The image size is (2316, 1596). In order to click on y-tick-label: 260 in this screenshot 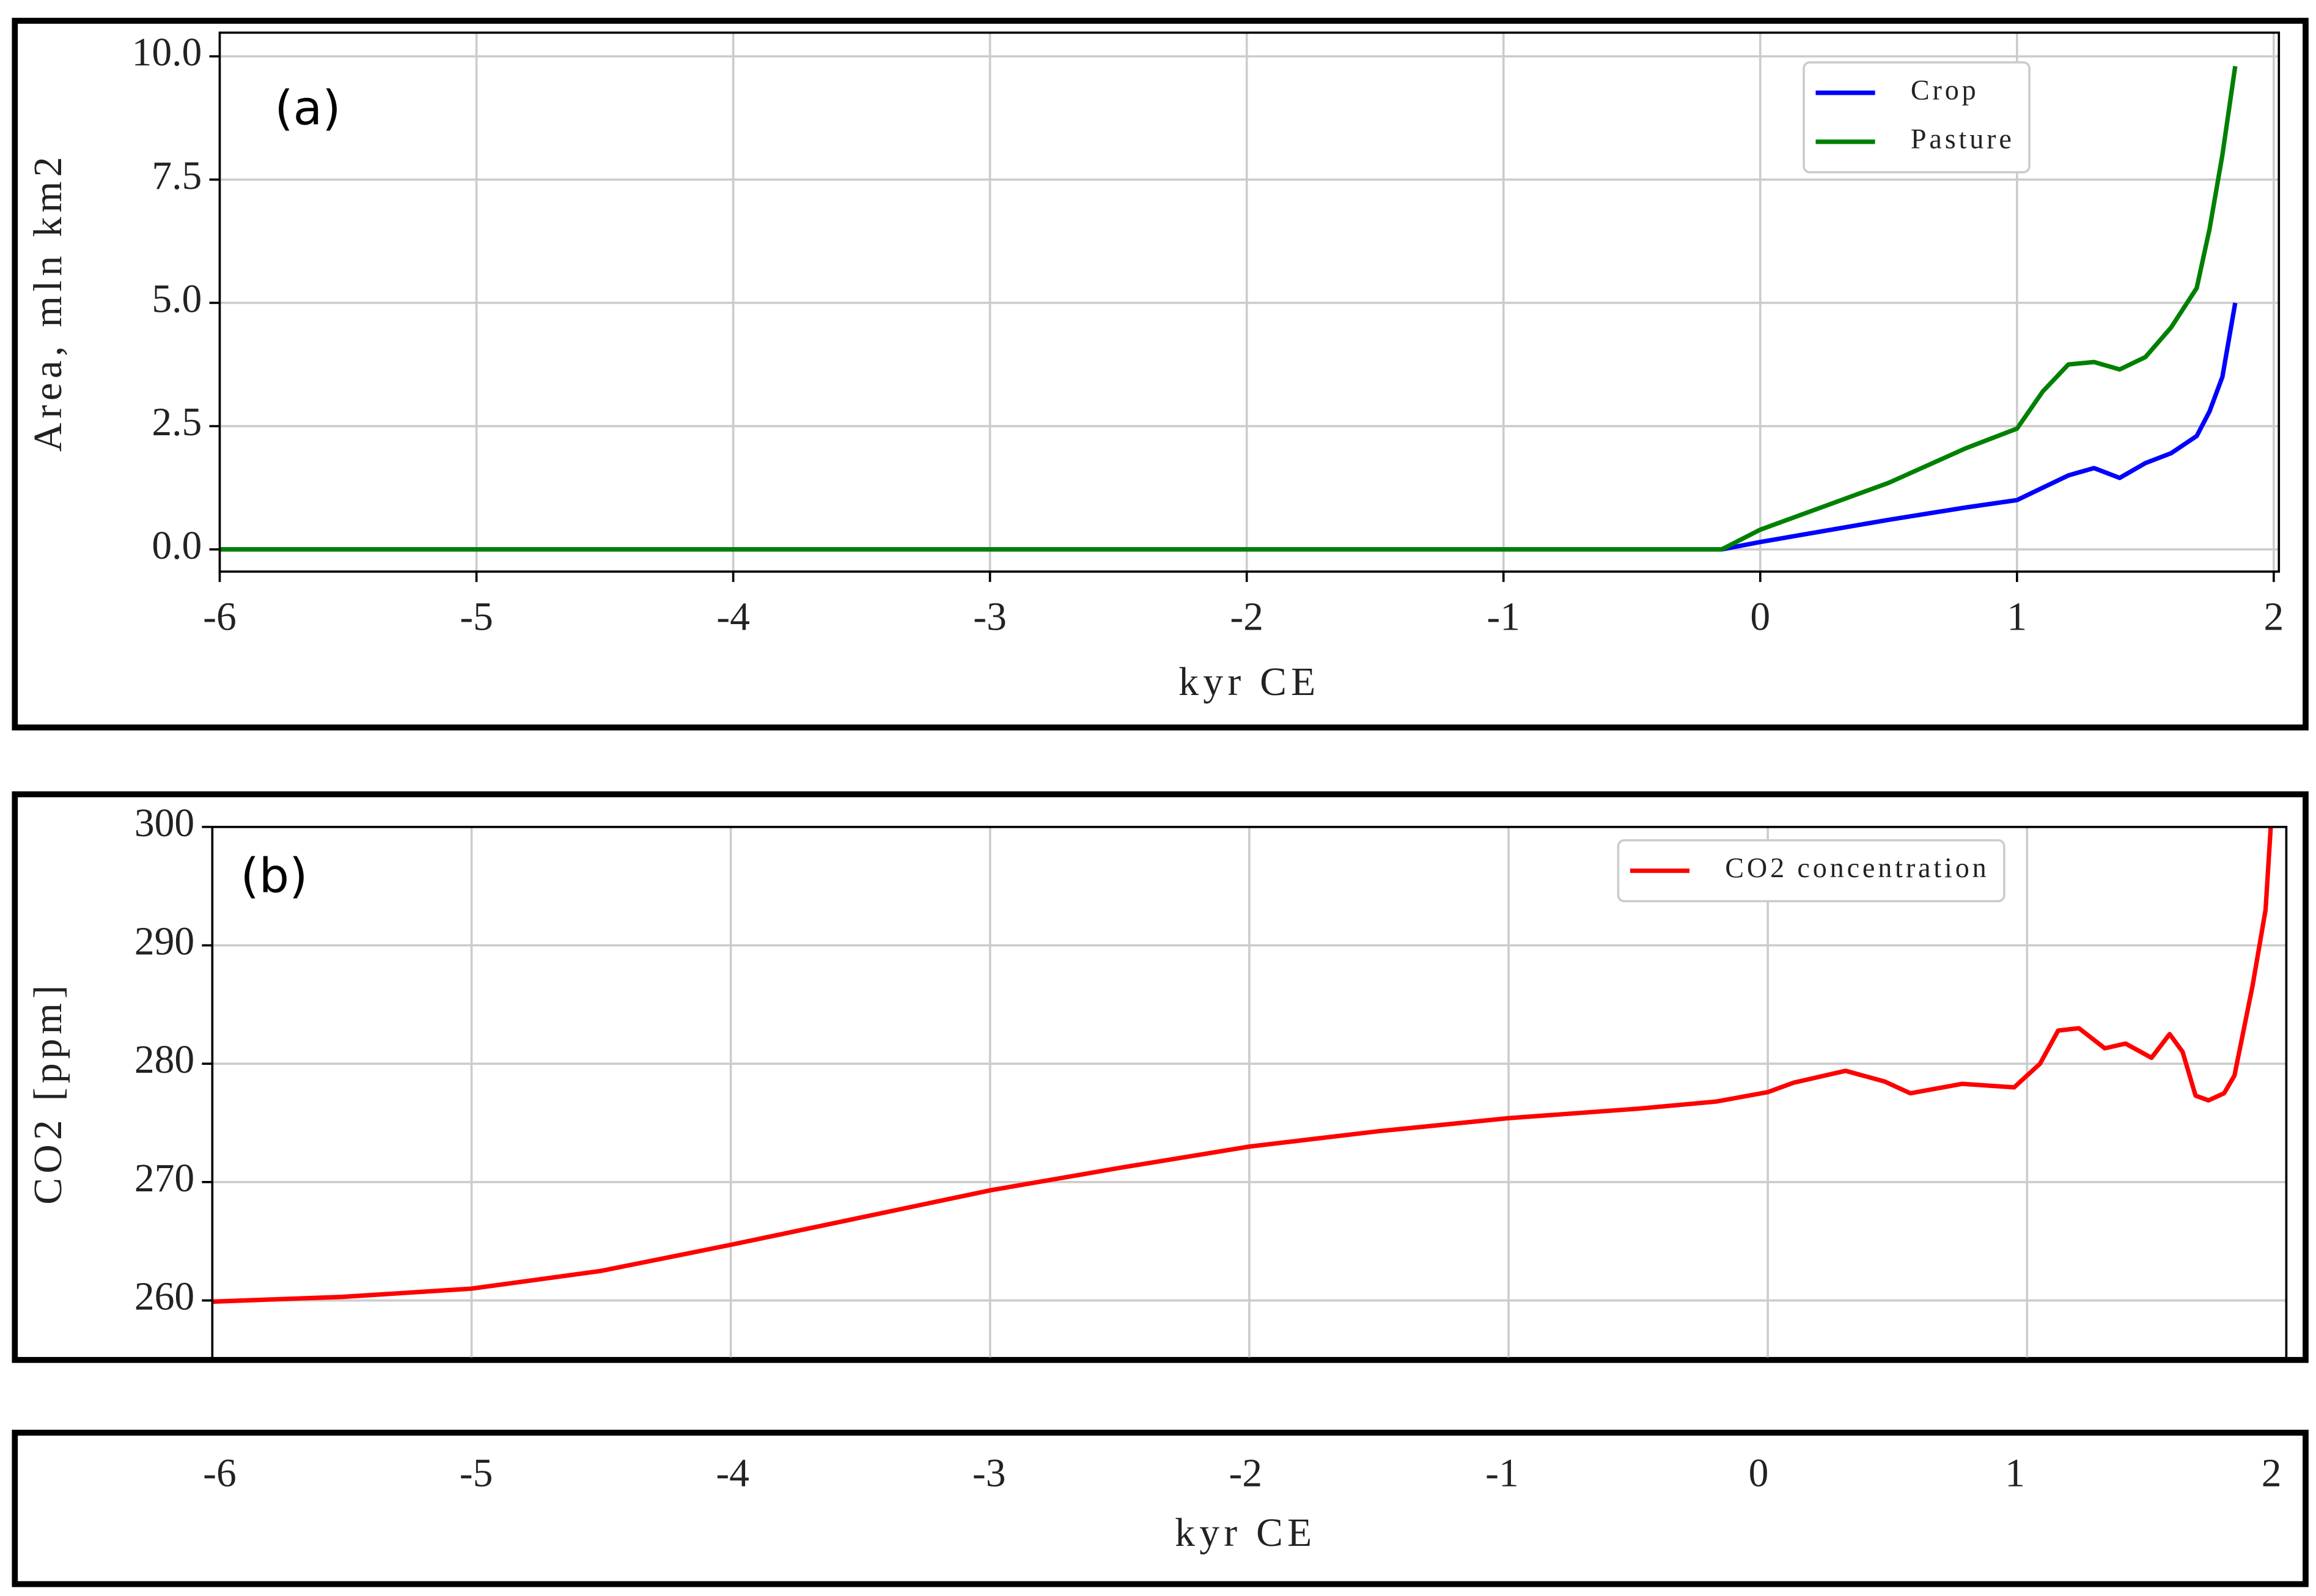, I will do `click(164, 1297)`.